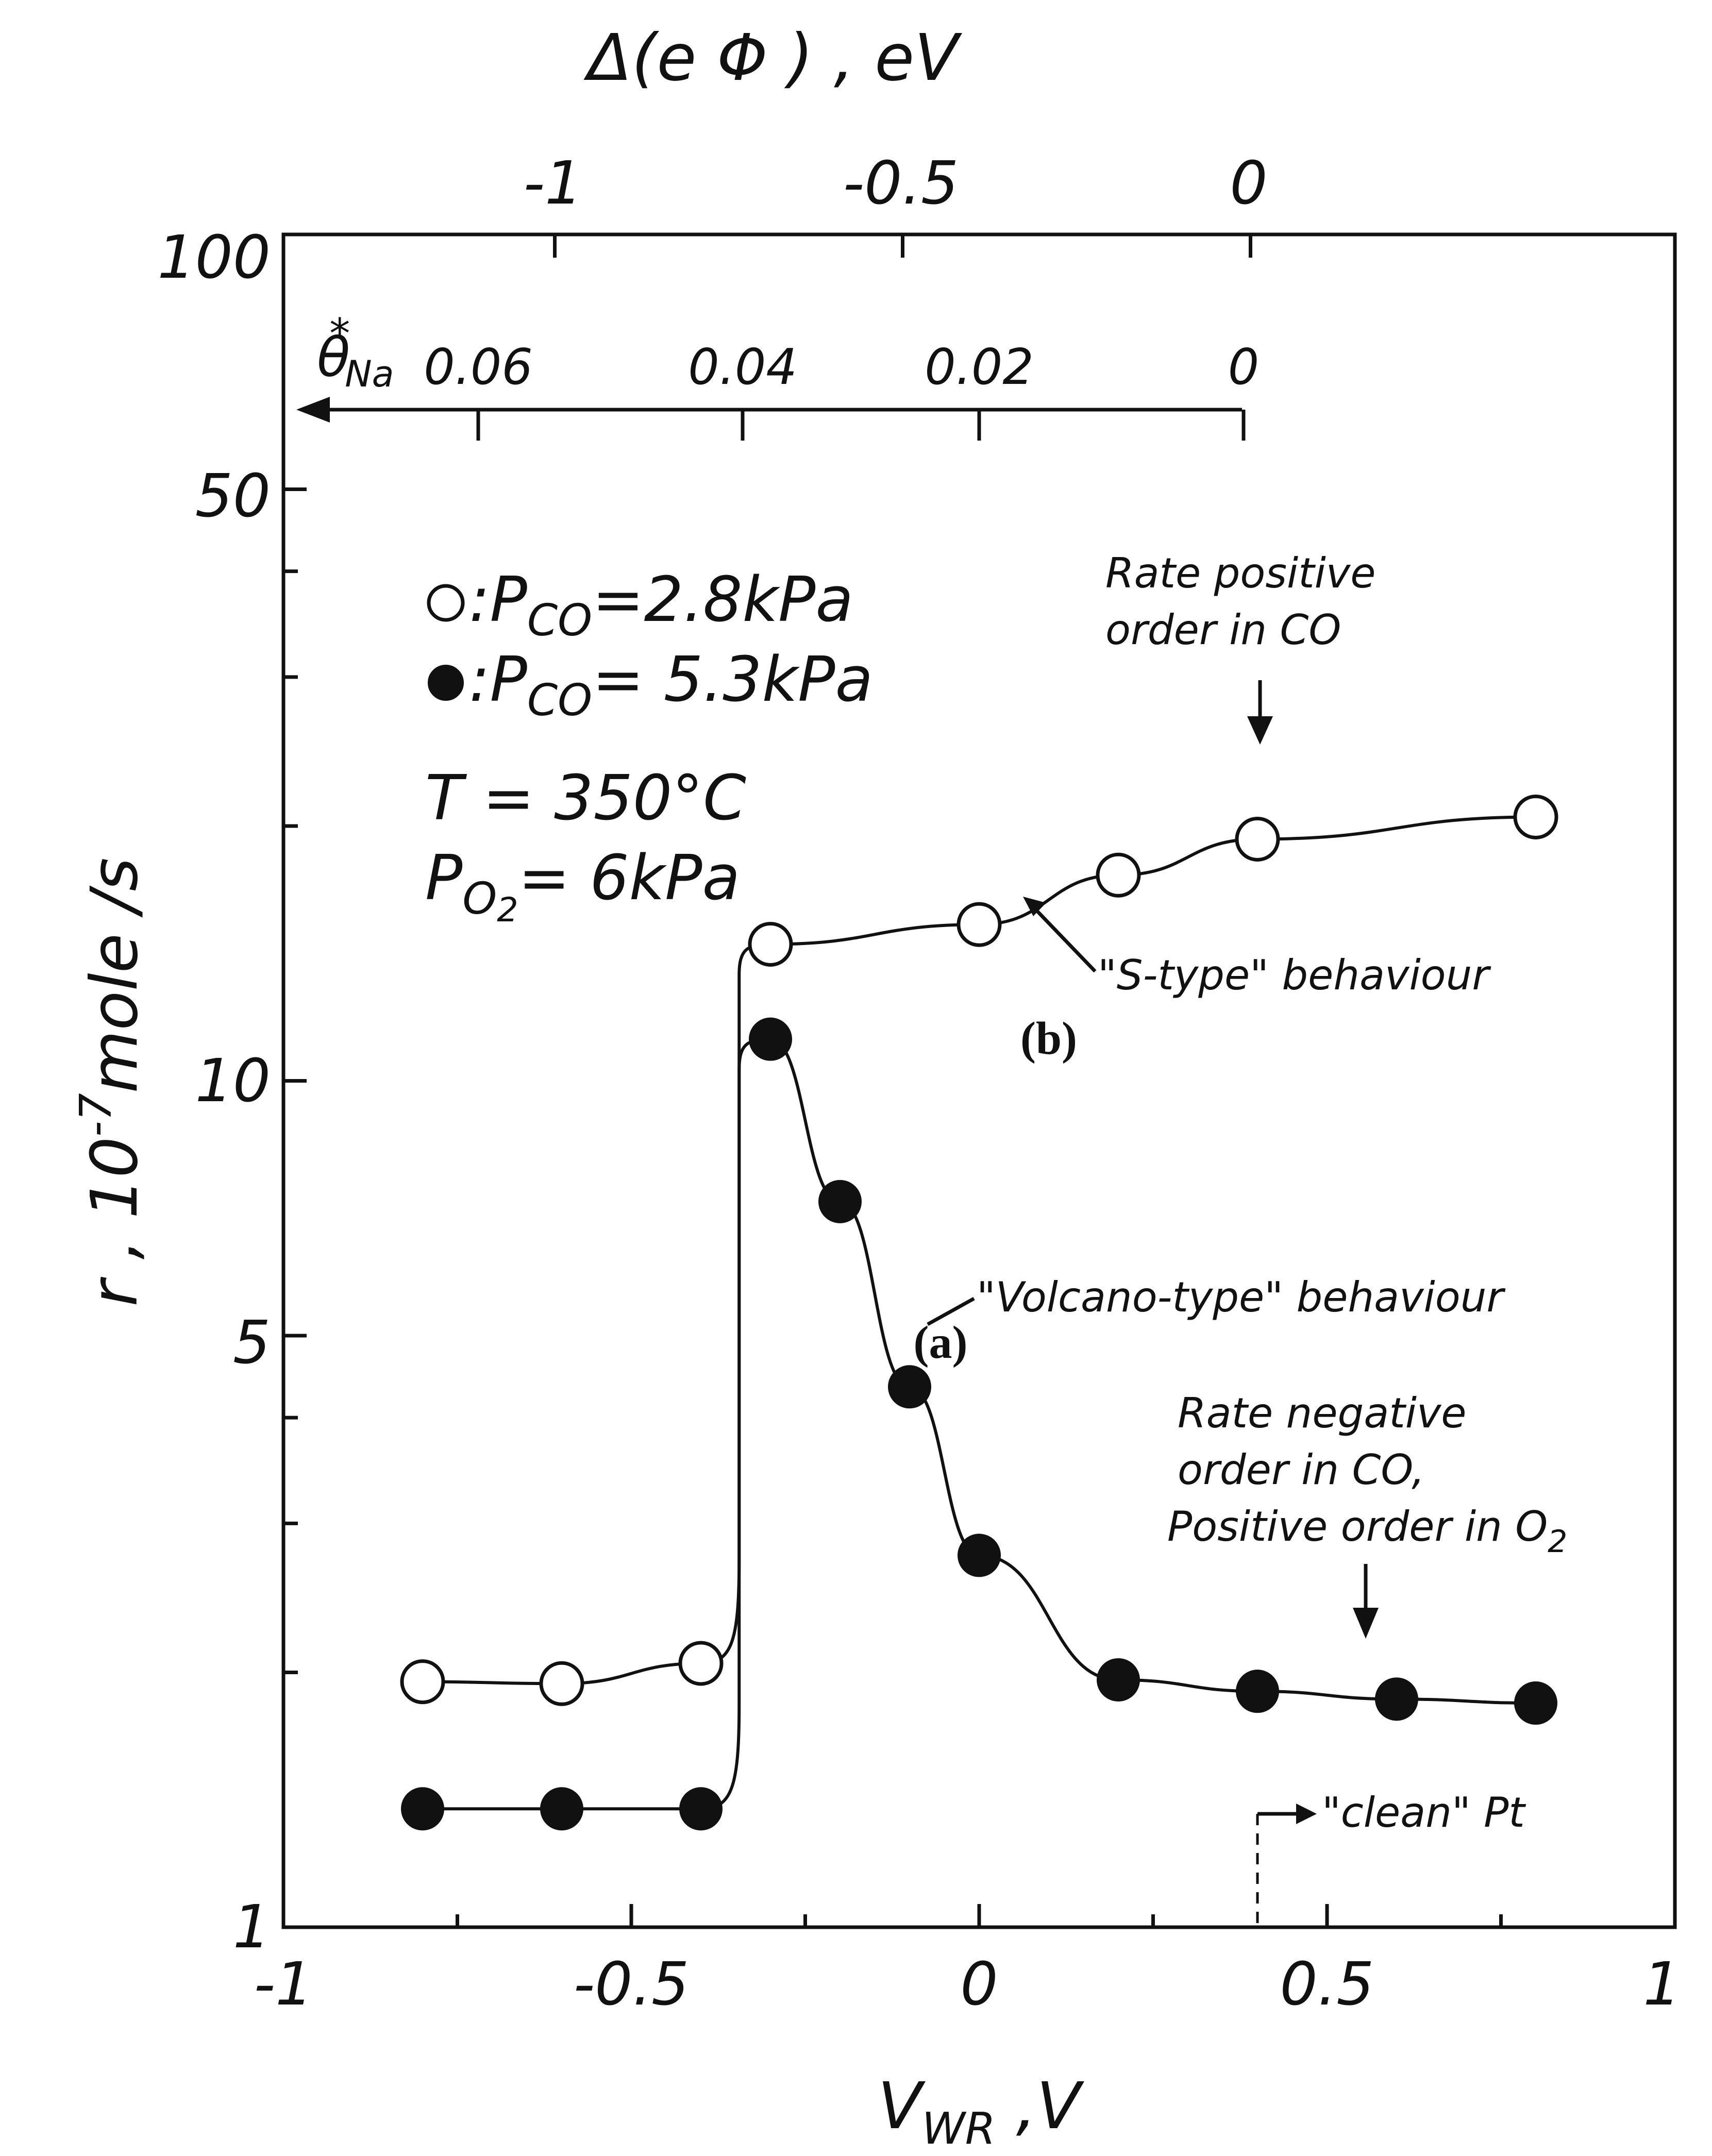  I want to click on x-tick-label: 0.5, so click(1327, 1984).